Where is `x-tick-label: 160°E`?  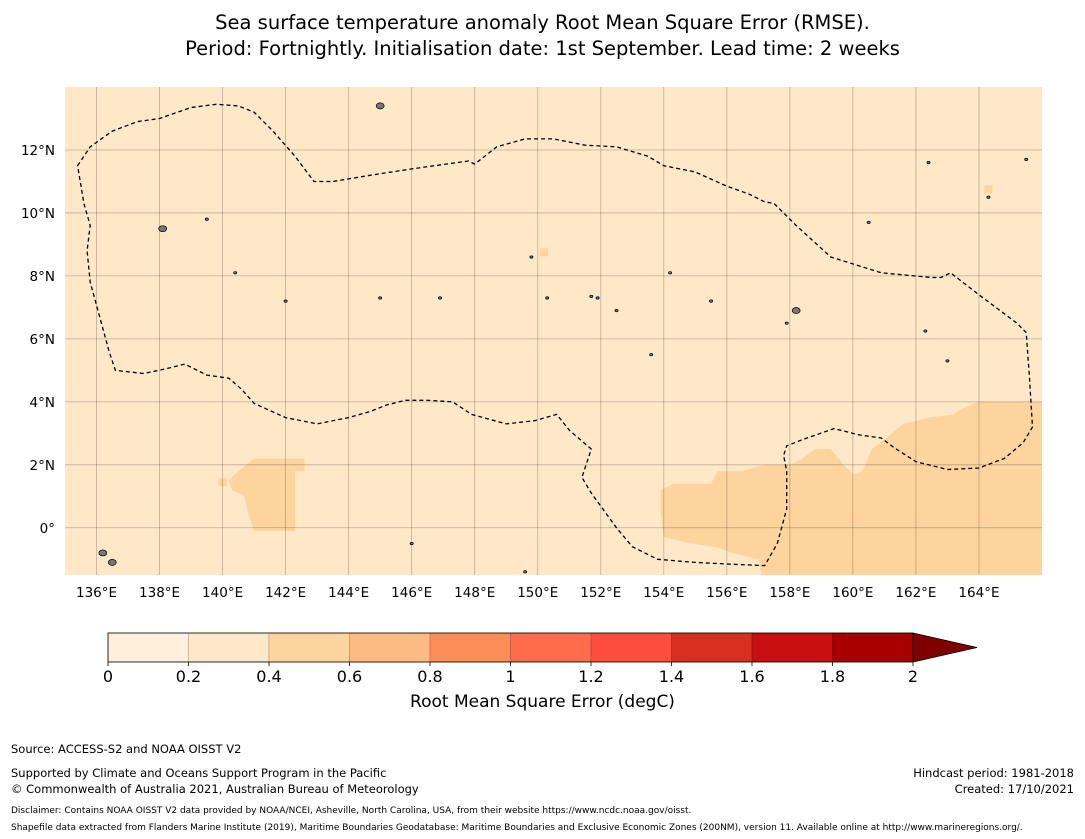 x-tick-label: 160°E is located at coordinates (852, 593).